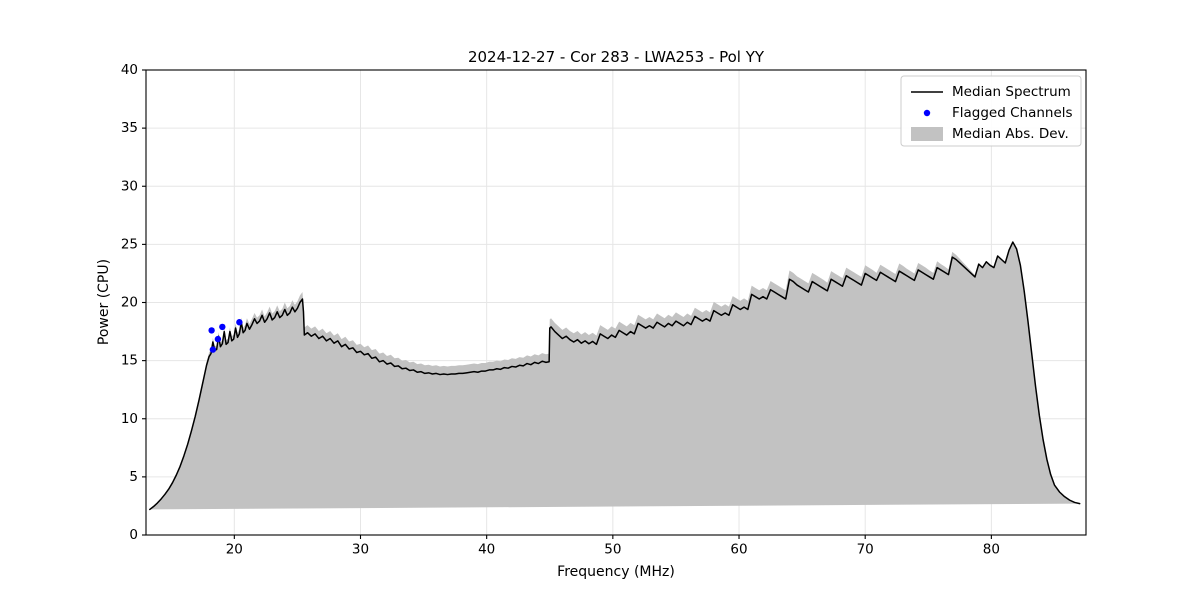 This screenshot has width=1200, height=600. I want to click on x-tick-label: 70, so click(865, 550).